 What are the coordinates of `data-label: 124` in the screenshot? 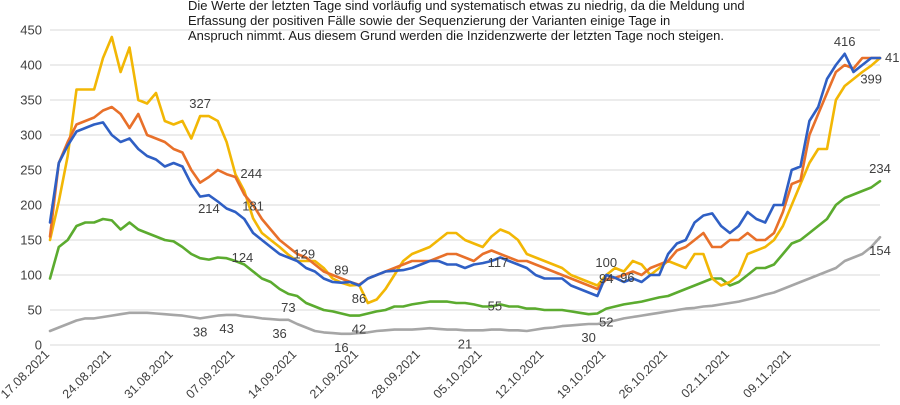 It's located at (243, 257).